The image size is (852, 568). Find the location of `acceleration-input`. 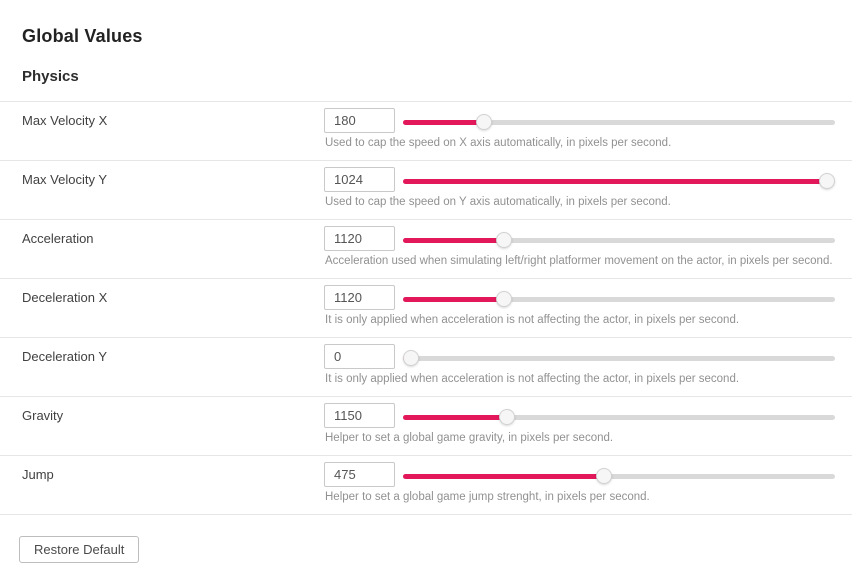

acceleration-input is located at coordinates (359, 238).